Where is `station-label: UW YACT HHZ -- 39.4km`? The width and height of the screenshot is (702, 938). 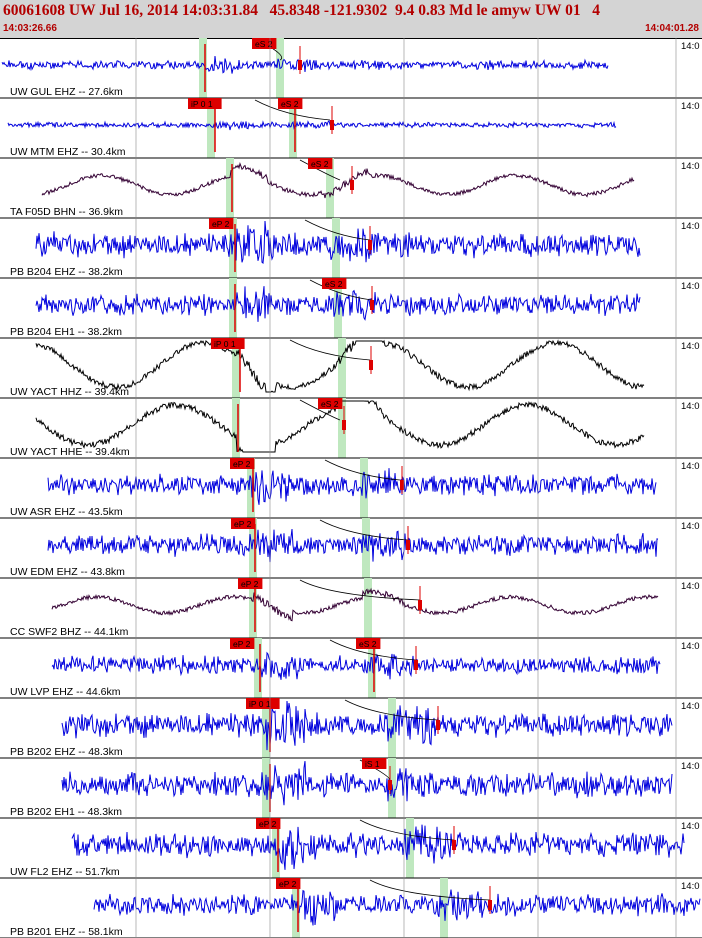
station-label: UW YACT HHZ -- 39.4km is located at coordinates (69, 392).